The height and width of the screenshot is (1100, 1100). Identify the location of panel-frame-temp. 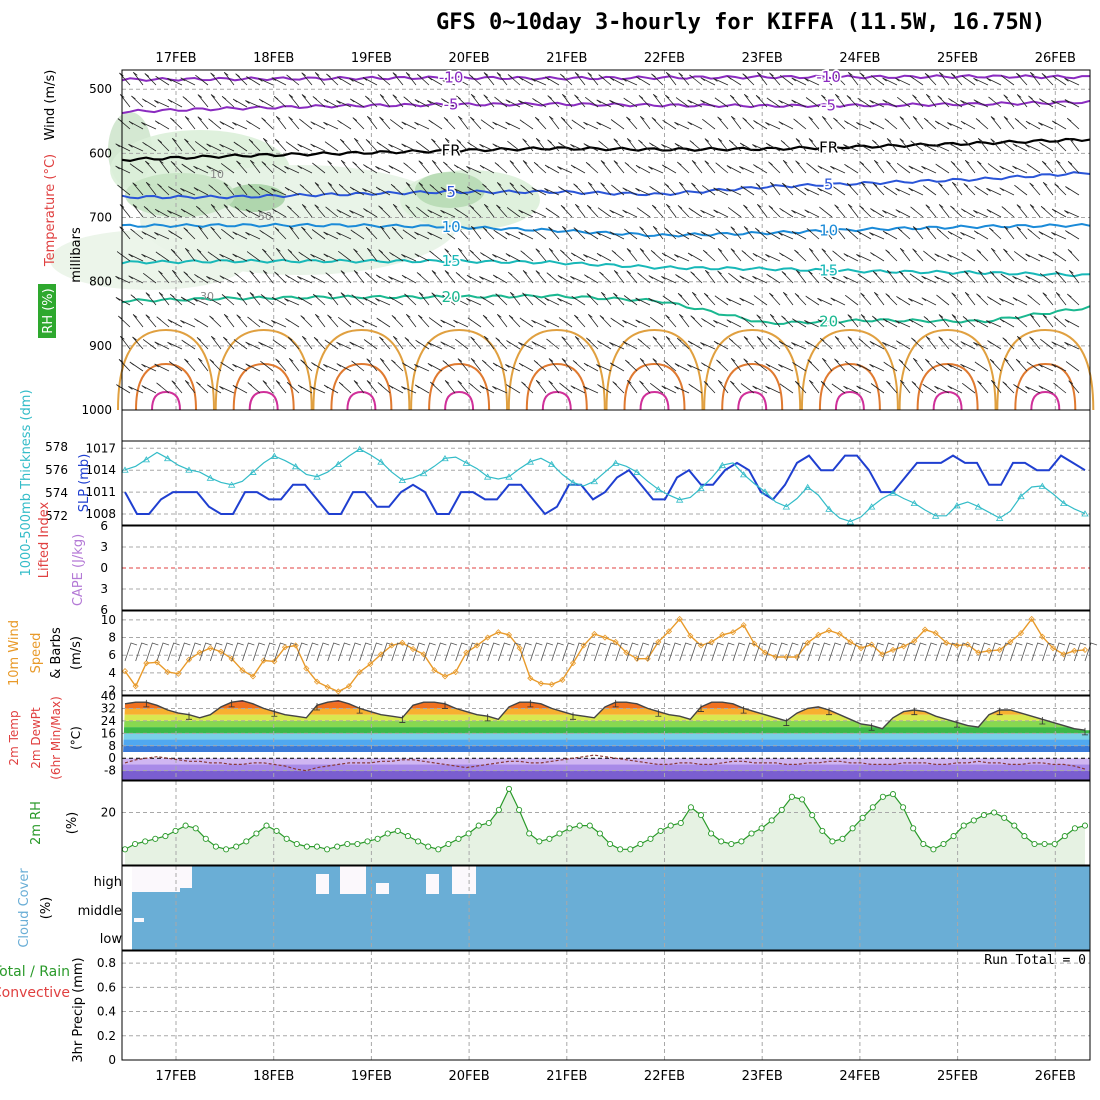
(606, 738).